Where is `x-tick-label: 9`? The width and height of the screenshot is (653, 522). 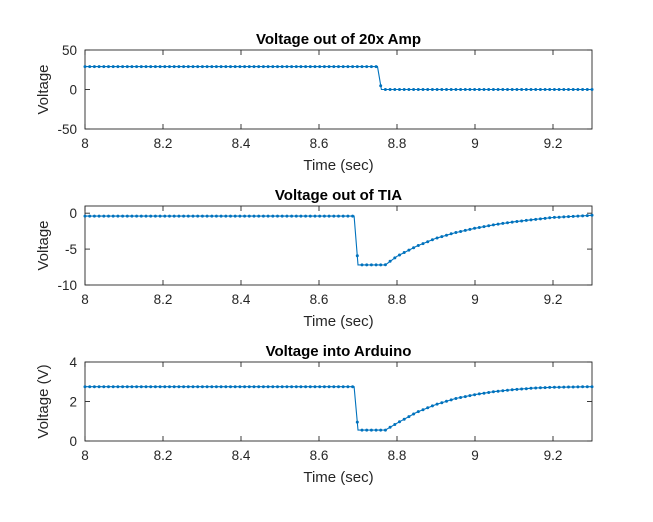
x-tick-label: 9 is located at coordinates (475, 143).